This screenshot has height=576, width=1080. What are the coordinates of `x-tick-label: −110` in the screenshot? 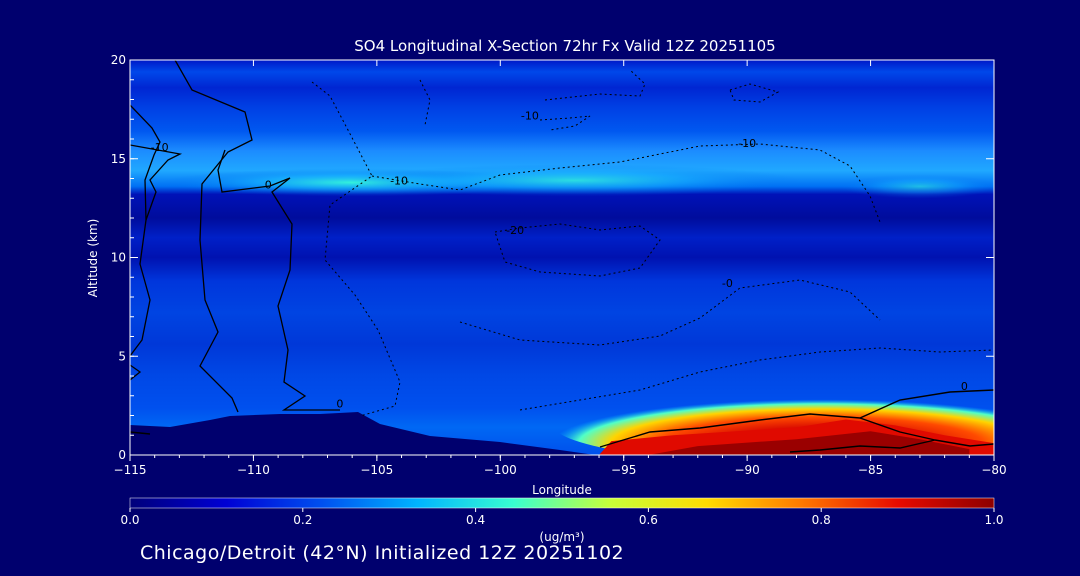 It's located at (253, 470).